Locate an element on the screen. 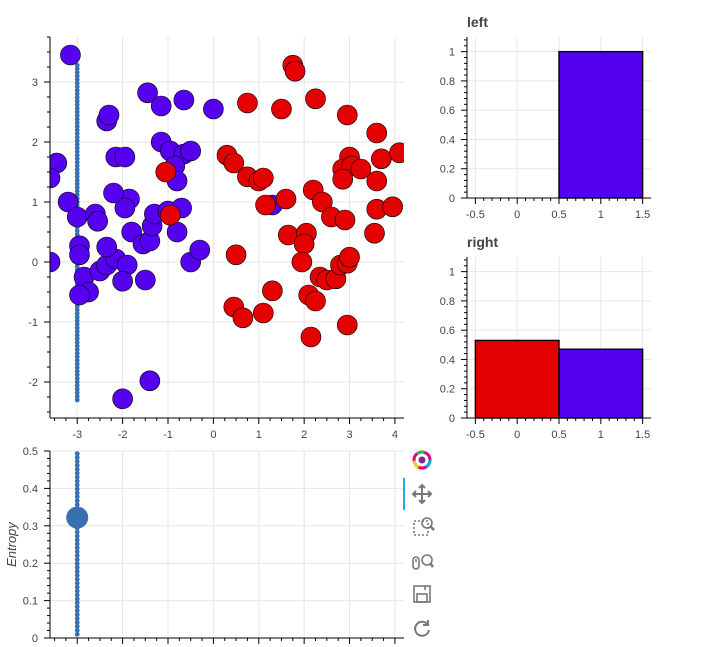 This screenshot has width=715, height=647. pan-icon is located at coordinates (422, 494).